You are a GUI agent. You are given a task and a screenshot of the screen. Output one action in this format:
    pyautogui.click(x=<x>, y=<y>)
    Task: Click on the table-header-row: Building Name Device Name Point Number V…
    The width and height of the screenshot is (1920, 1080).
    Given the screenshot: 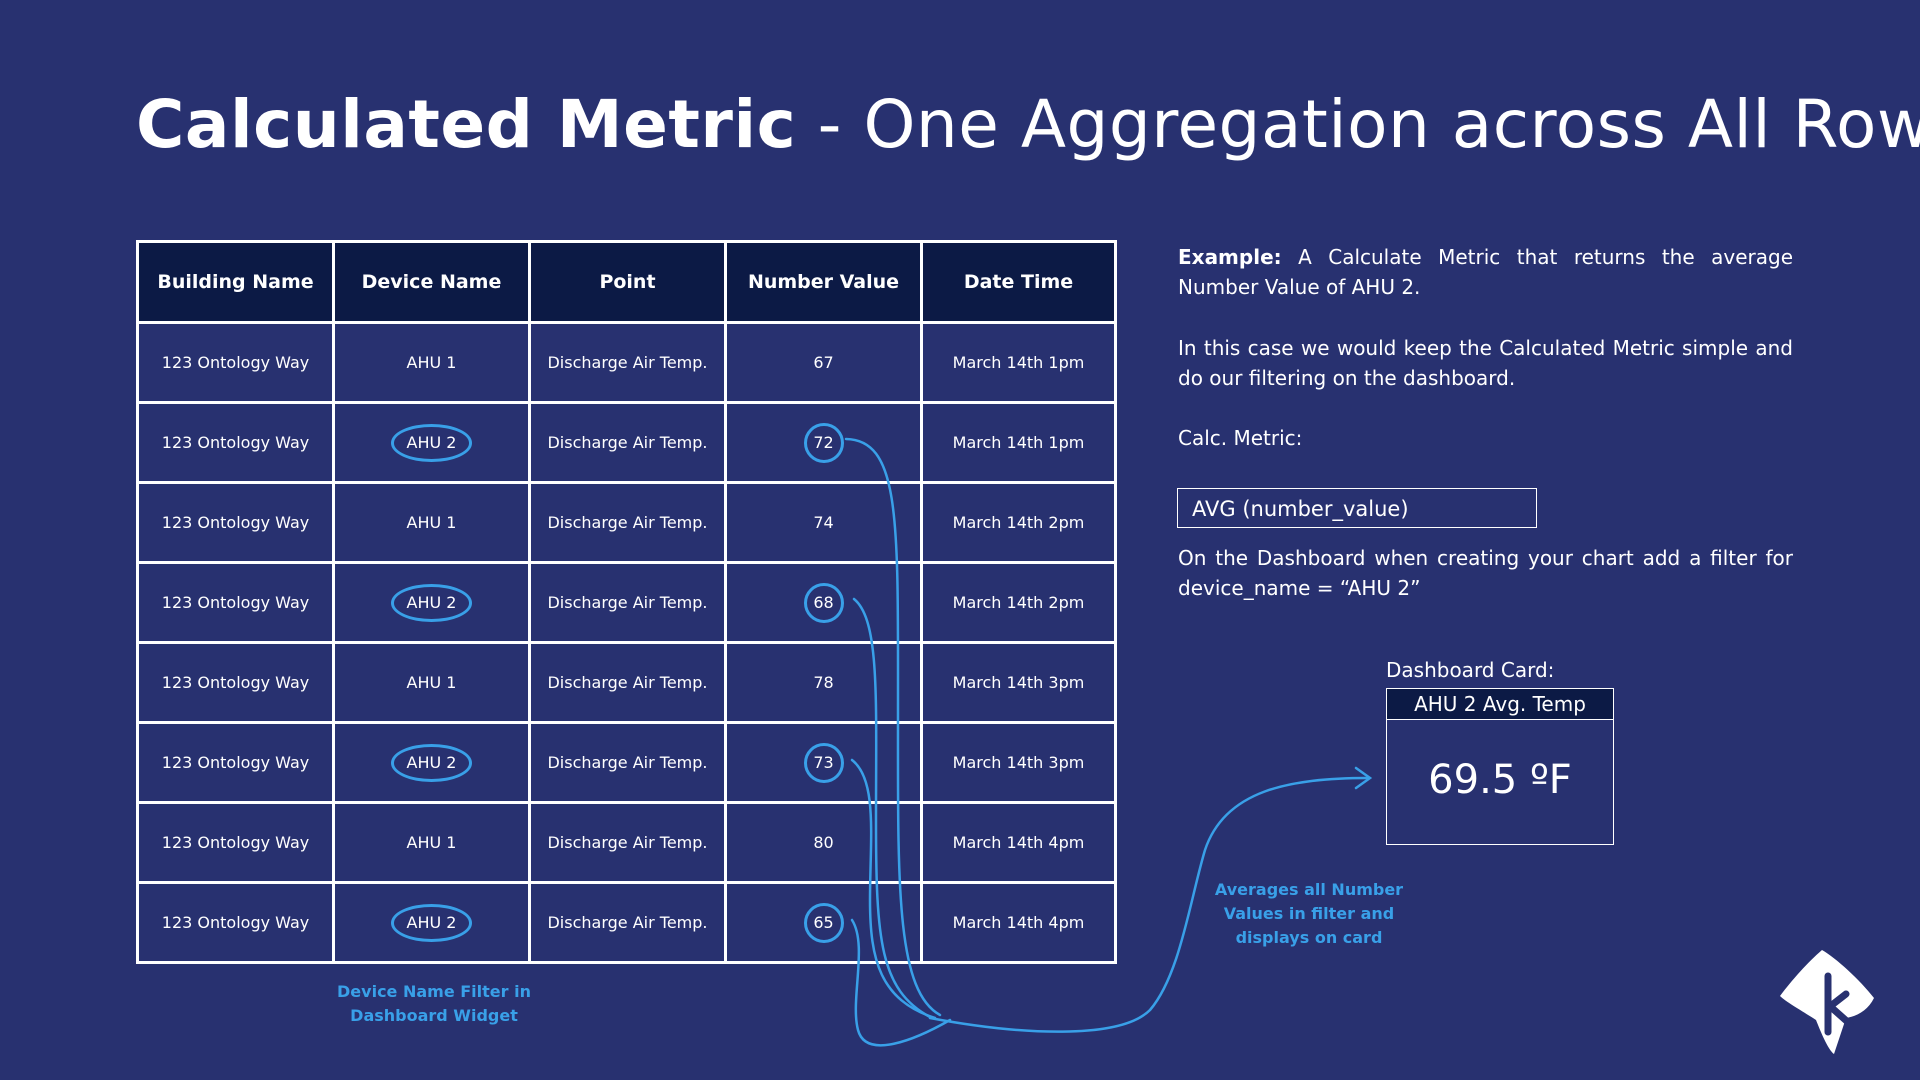 What is the action you would take?
    pyautogui.click(x=626, y=282)
    